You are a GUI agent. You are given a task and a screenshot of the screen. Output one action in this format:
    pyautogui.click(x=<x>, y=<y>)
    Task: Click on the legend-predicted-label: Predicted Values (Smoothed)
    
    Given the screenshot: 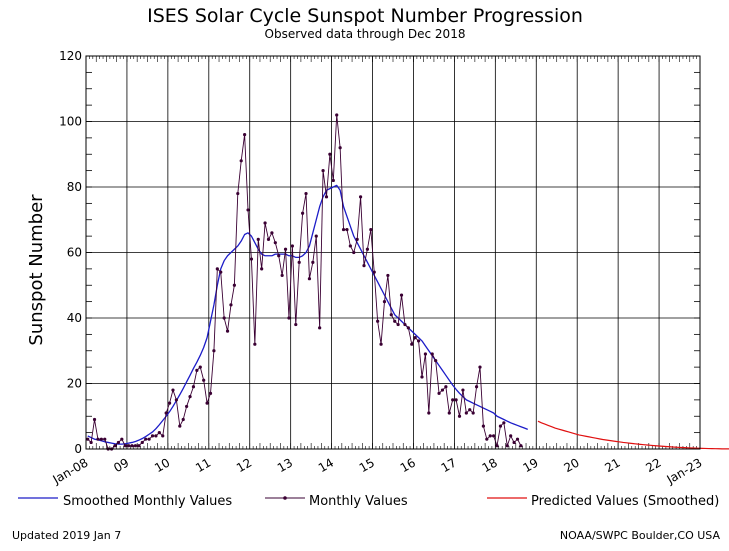 What is the action you would take?
    pyautogui.click(x=625, y=501)
    